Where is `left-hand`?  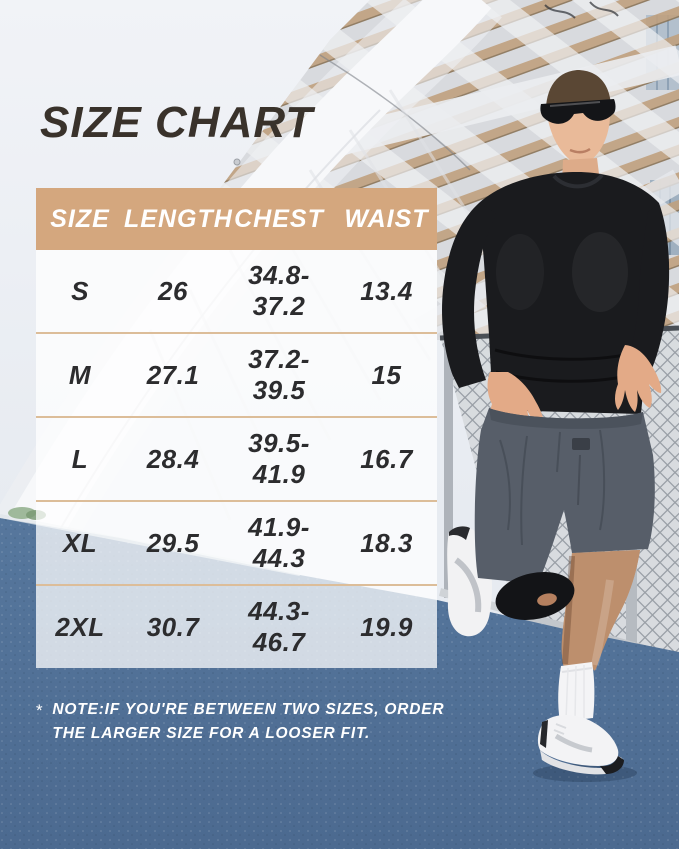
left-hand is located at coordinates (516, 407).